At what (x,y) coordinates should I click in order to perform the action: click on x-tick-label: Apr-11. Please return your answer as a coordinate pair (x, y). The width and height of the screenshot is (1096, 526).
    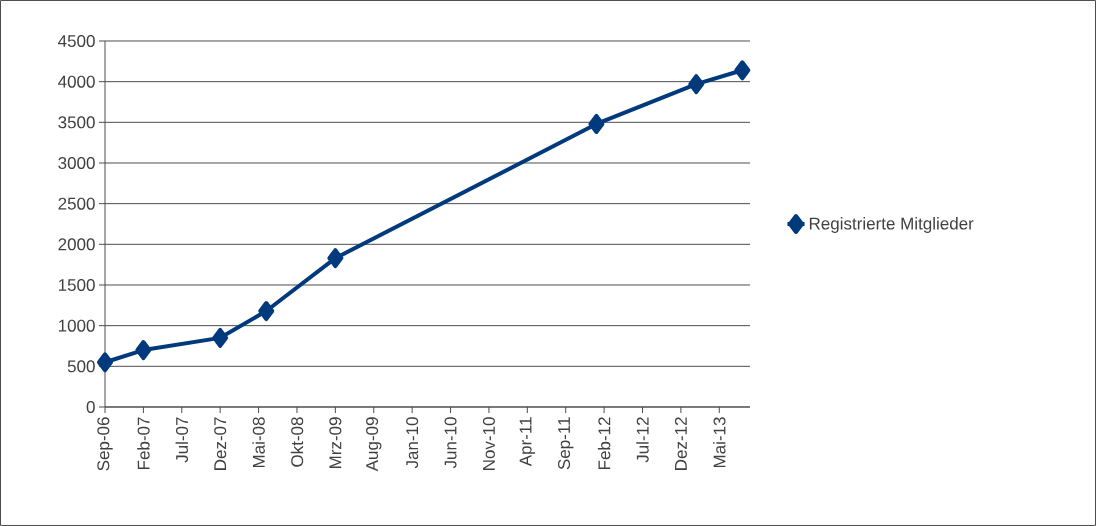
    Looking at the image, I should click on (527, 442).